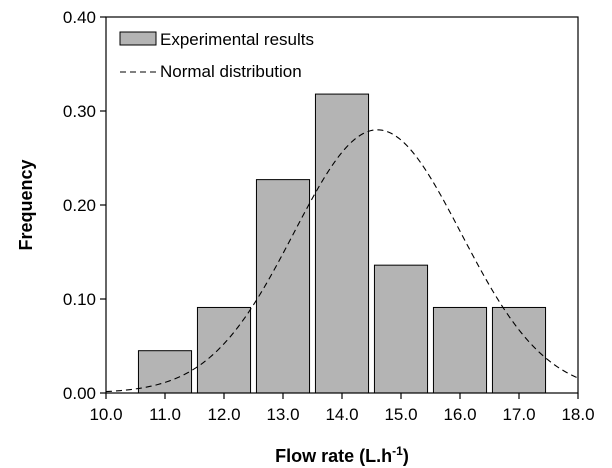  I want to click on x-tick-label: 10.0, so click(105, 414).